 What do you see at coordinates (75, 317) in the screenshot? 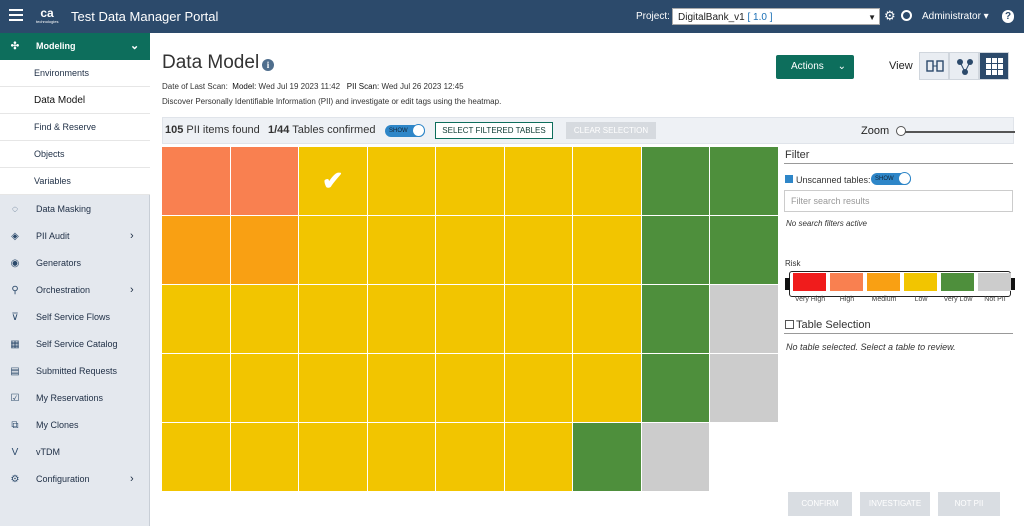
I see `sidebar-item-self-service-flows: ⊽ Self Service Flows` at bounding box center [75, 317].